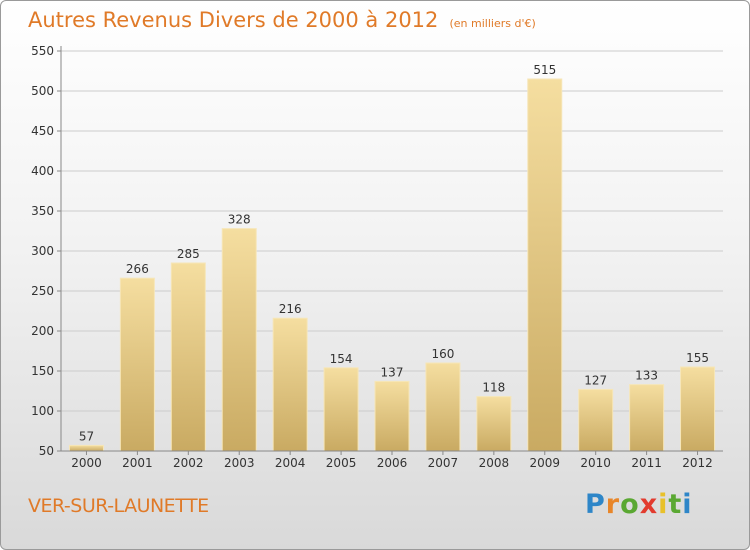 This screenshot has width=750, height=550. What do you see at coordinates (137, 364) in the screenshot?
I see `bar-2001` at bounding box center [137, 364].